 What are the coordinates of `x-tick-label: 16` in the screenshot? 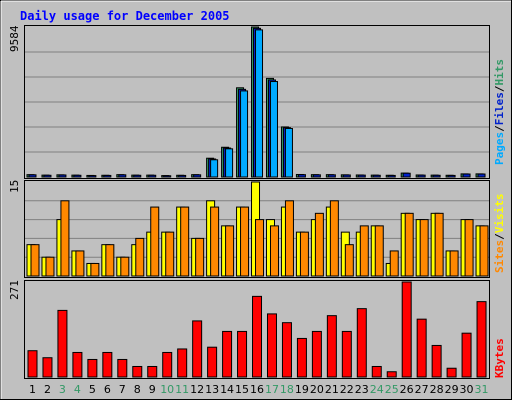 It's located at (257, 389).